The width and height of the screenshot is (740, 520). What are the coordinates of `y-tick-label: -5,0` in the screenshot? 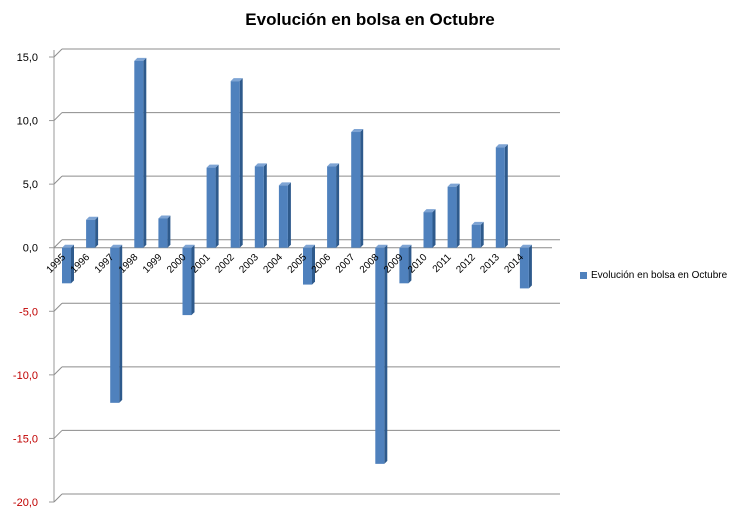 It's located at (28, 312).